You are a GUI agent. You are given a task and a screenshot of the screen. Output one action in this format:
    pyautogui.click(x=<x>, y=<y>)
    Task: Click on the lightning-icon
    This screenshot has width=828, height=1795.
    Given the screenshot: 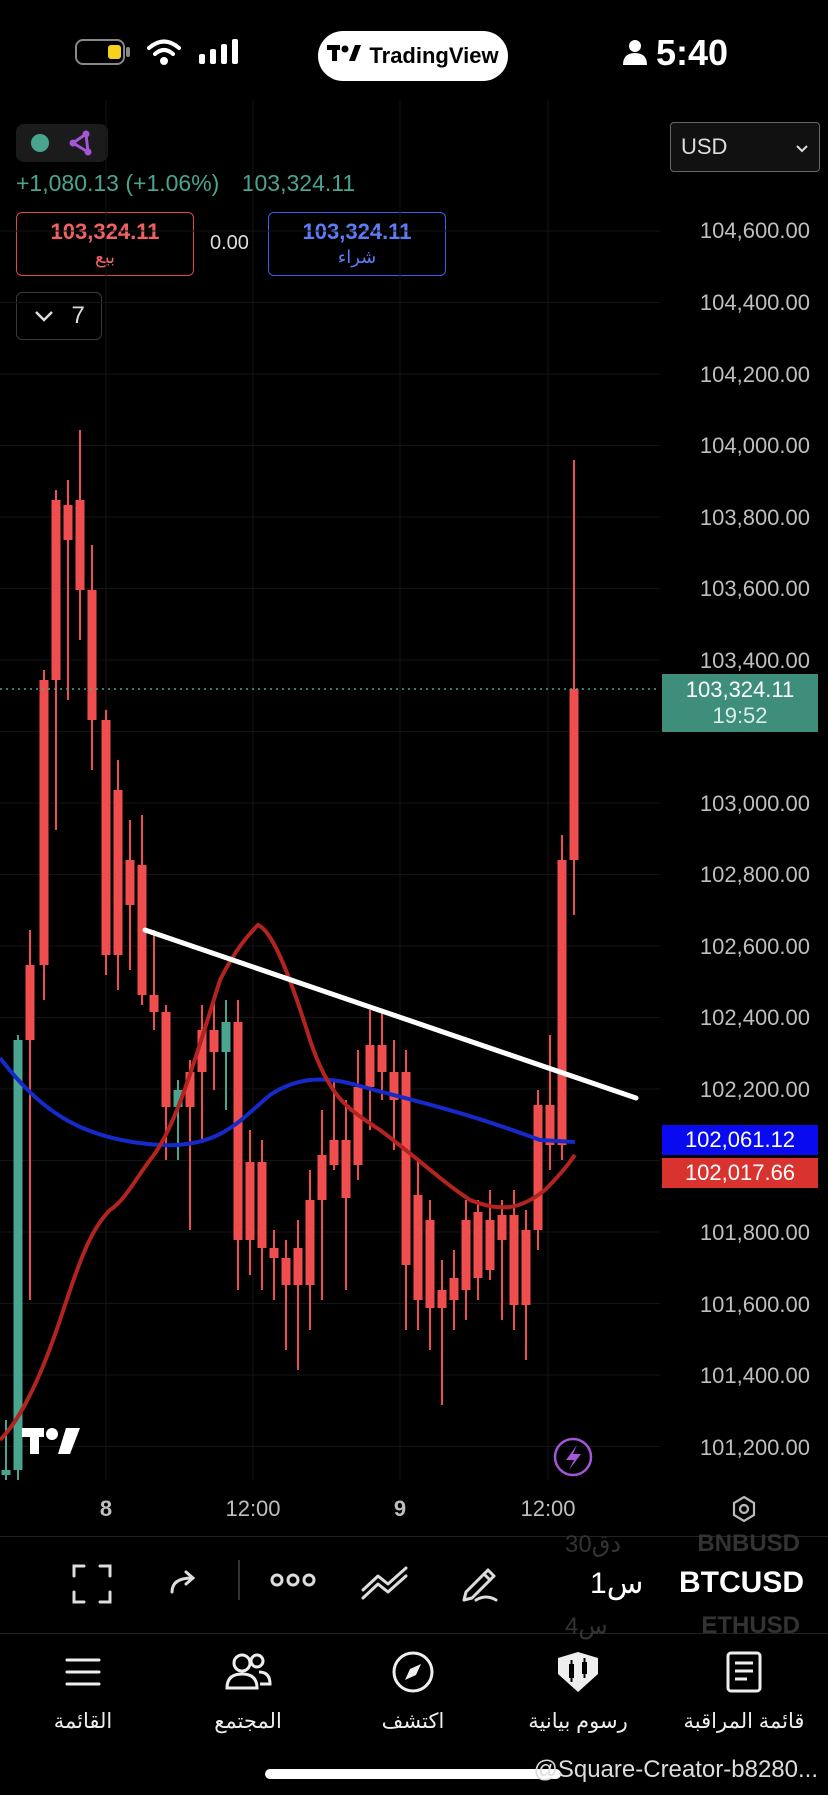 What is the action you would take?
    pyautogui.click(x=573, y=1457)
    